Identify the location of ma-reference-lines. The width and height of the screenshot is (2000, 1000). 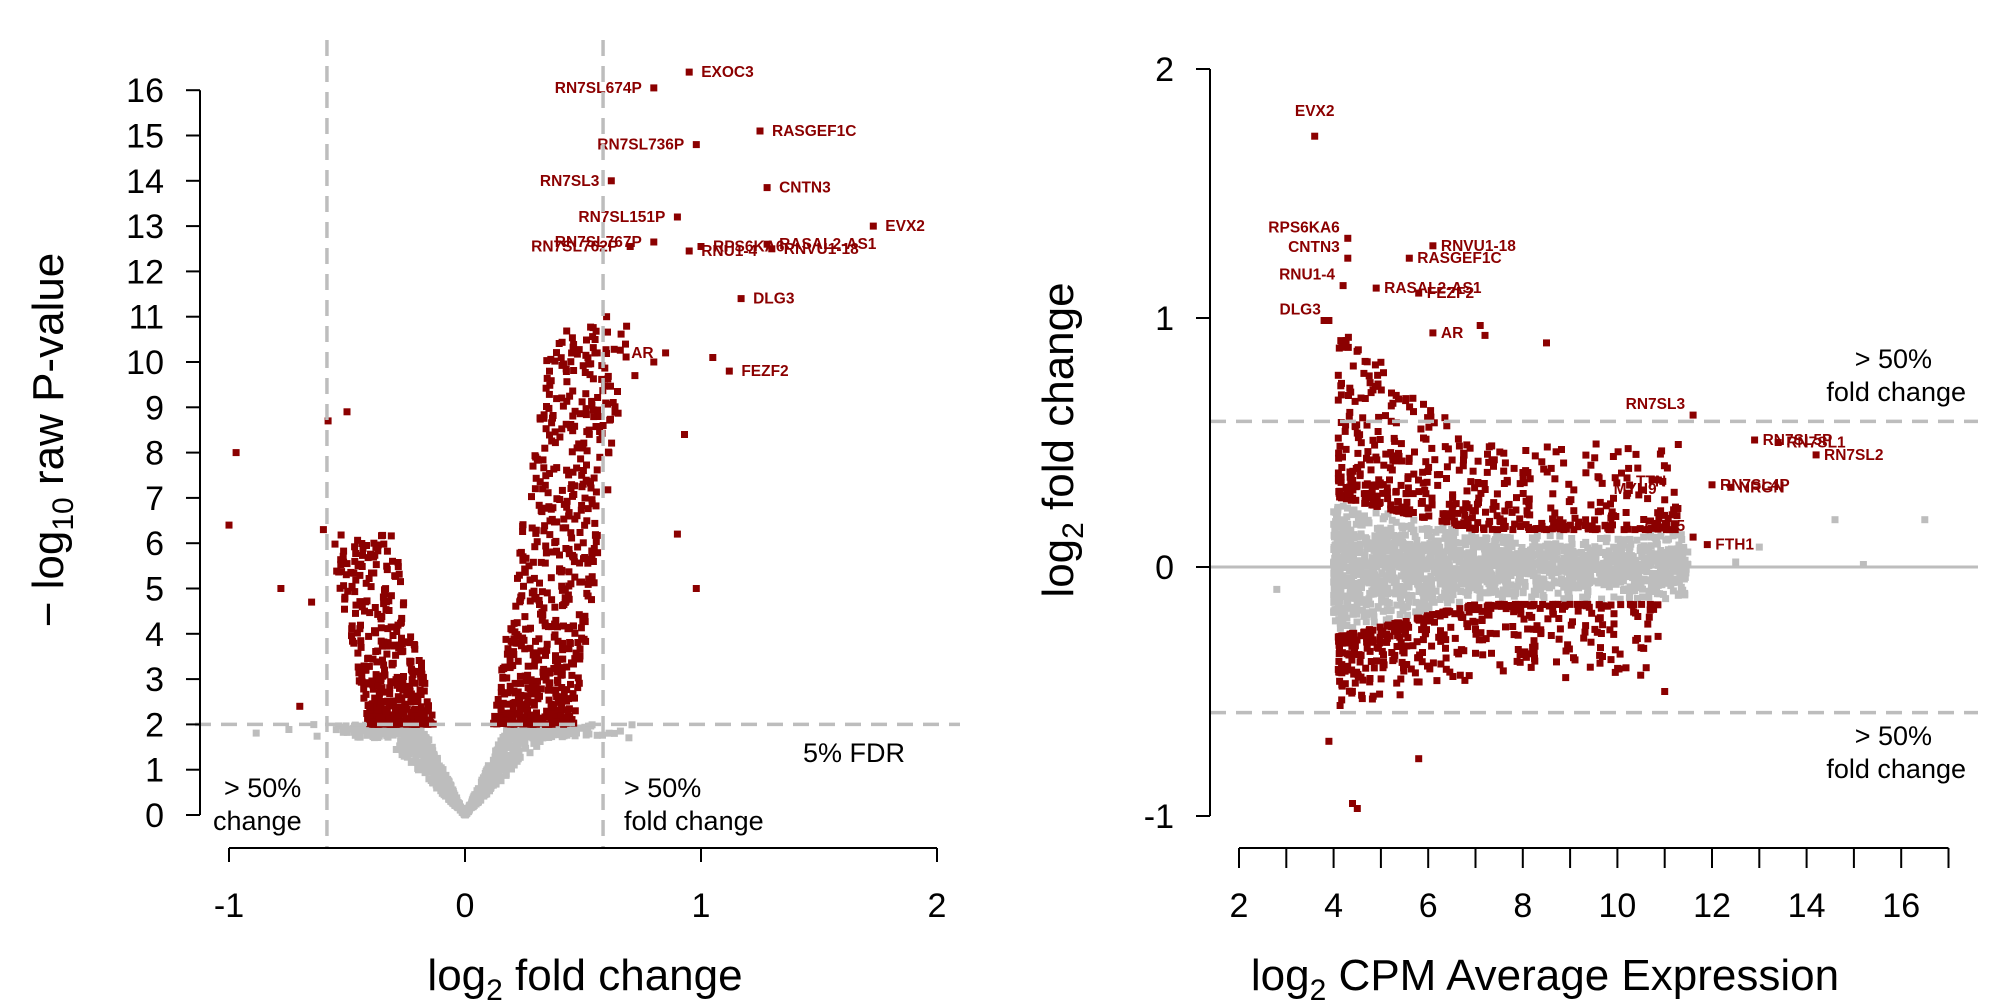
(1594, 567).